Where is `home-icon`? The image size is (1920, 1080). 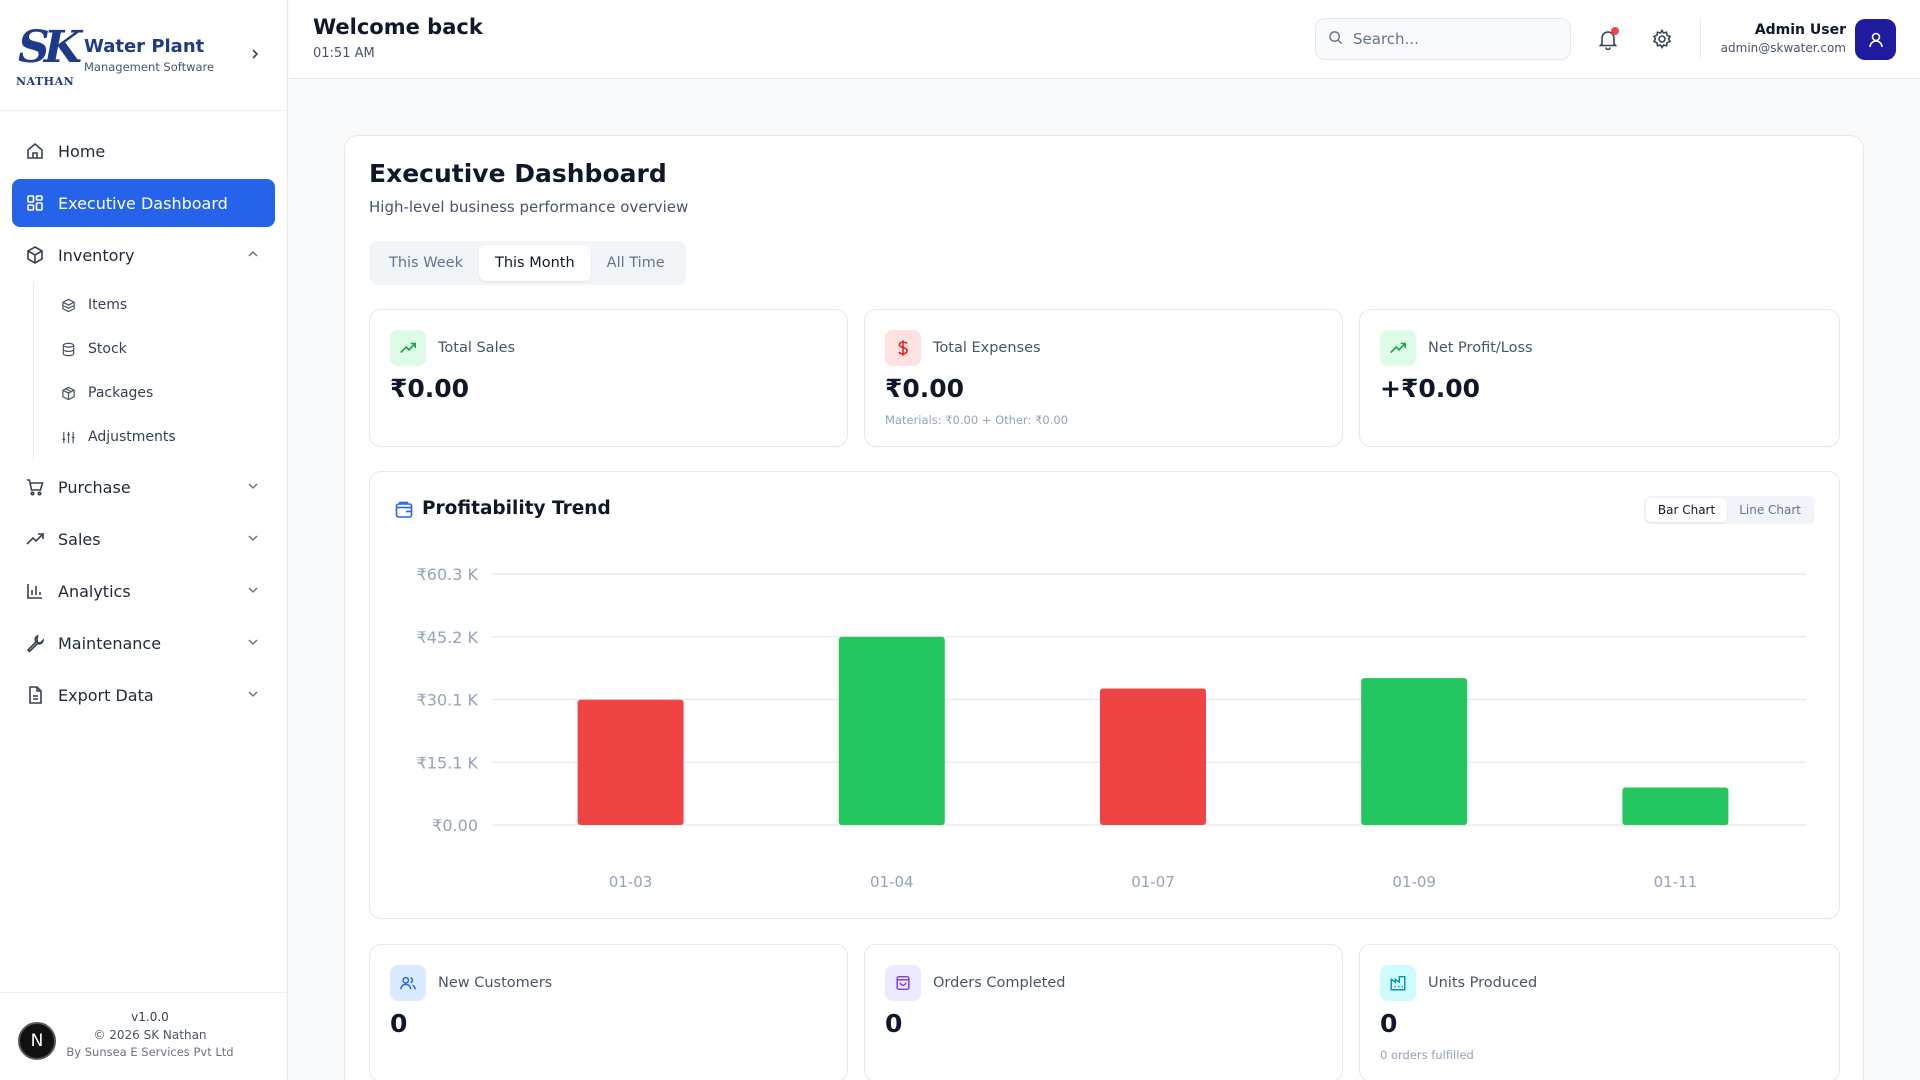 home-icon is located at coordinates (35, 151).